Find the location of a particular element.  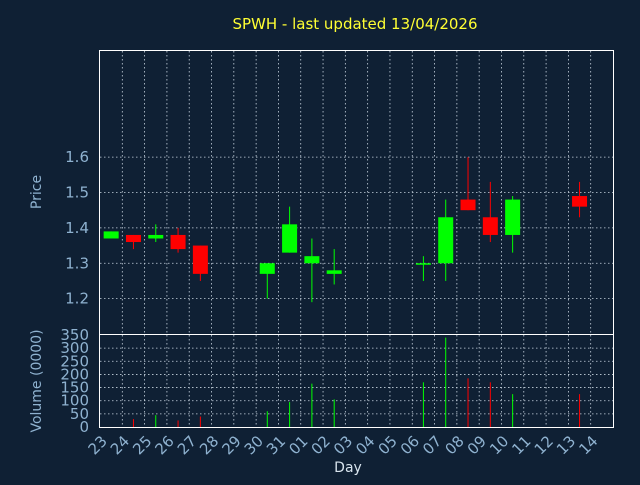

price-tick-label: 1.6 is located at coordinates (77, 157).